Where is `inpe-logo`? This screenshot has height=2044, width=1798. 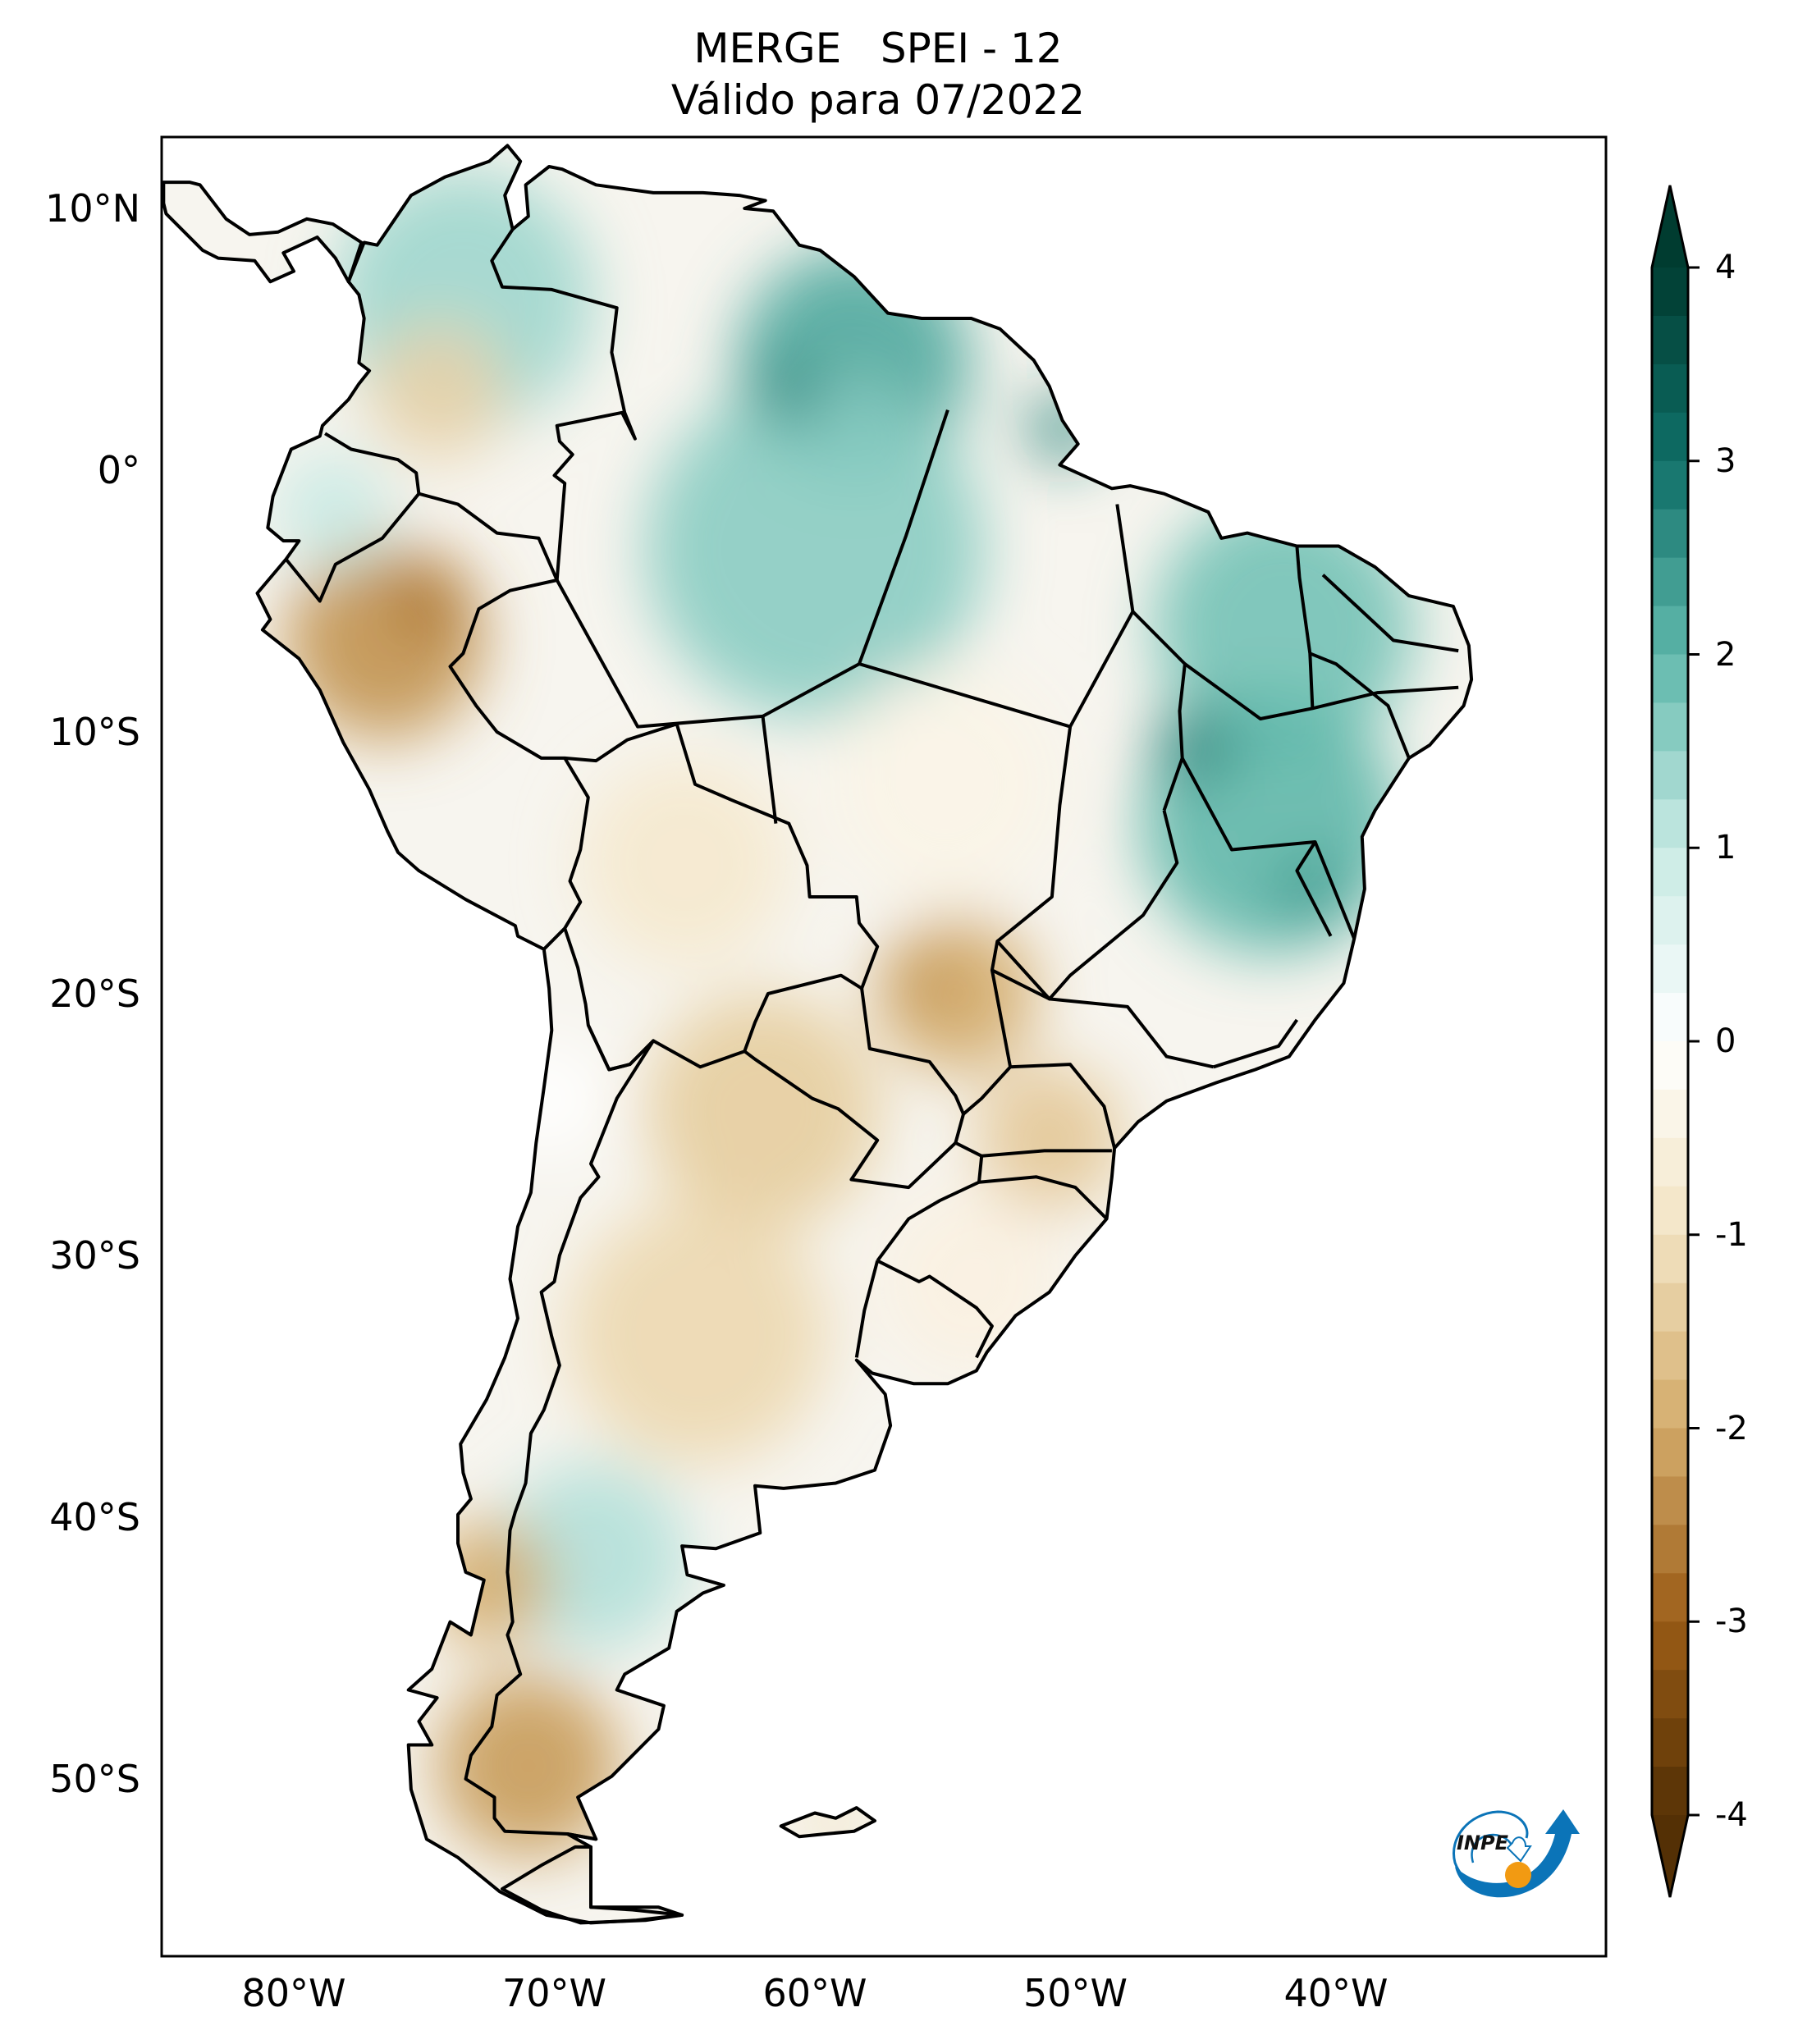
inpe-logo is located at coordinates (1516, 1853).